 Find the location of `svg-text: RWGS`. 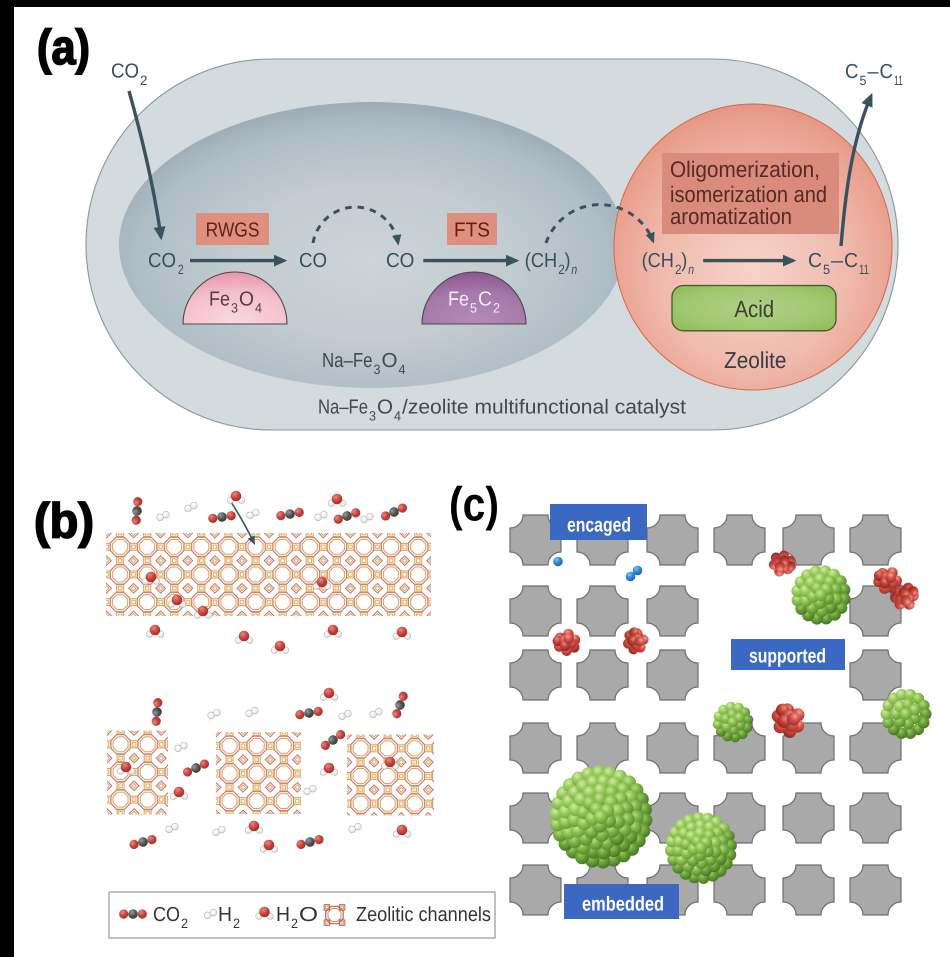

svg-text: RWGS is located at coordinates (233, 230).